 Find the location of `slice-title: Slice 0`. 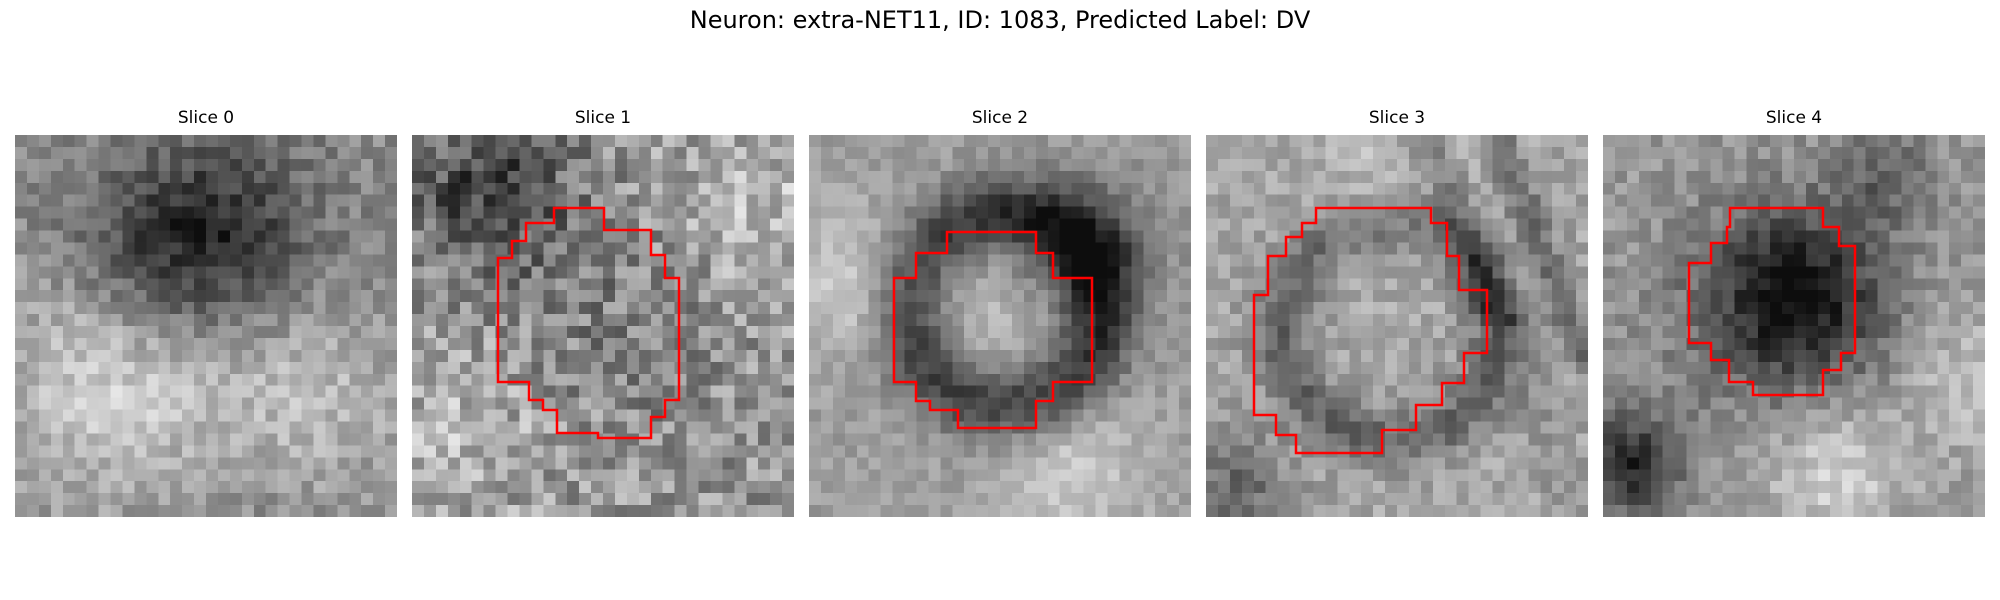

slice-title: Slice 0 is located at coordinates (206, 118).